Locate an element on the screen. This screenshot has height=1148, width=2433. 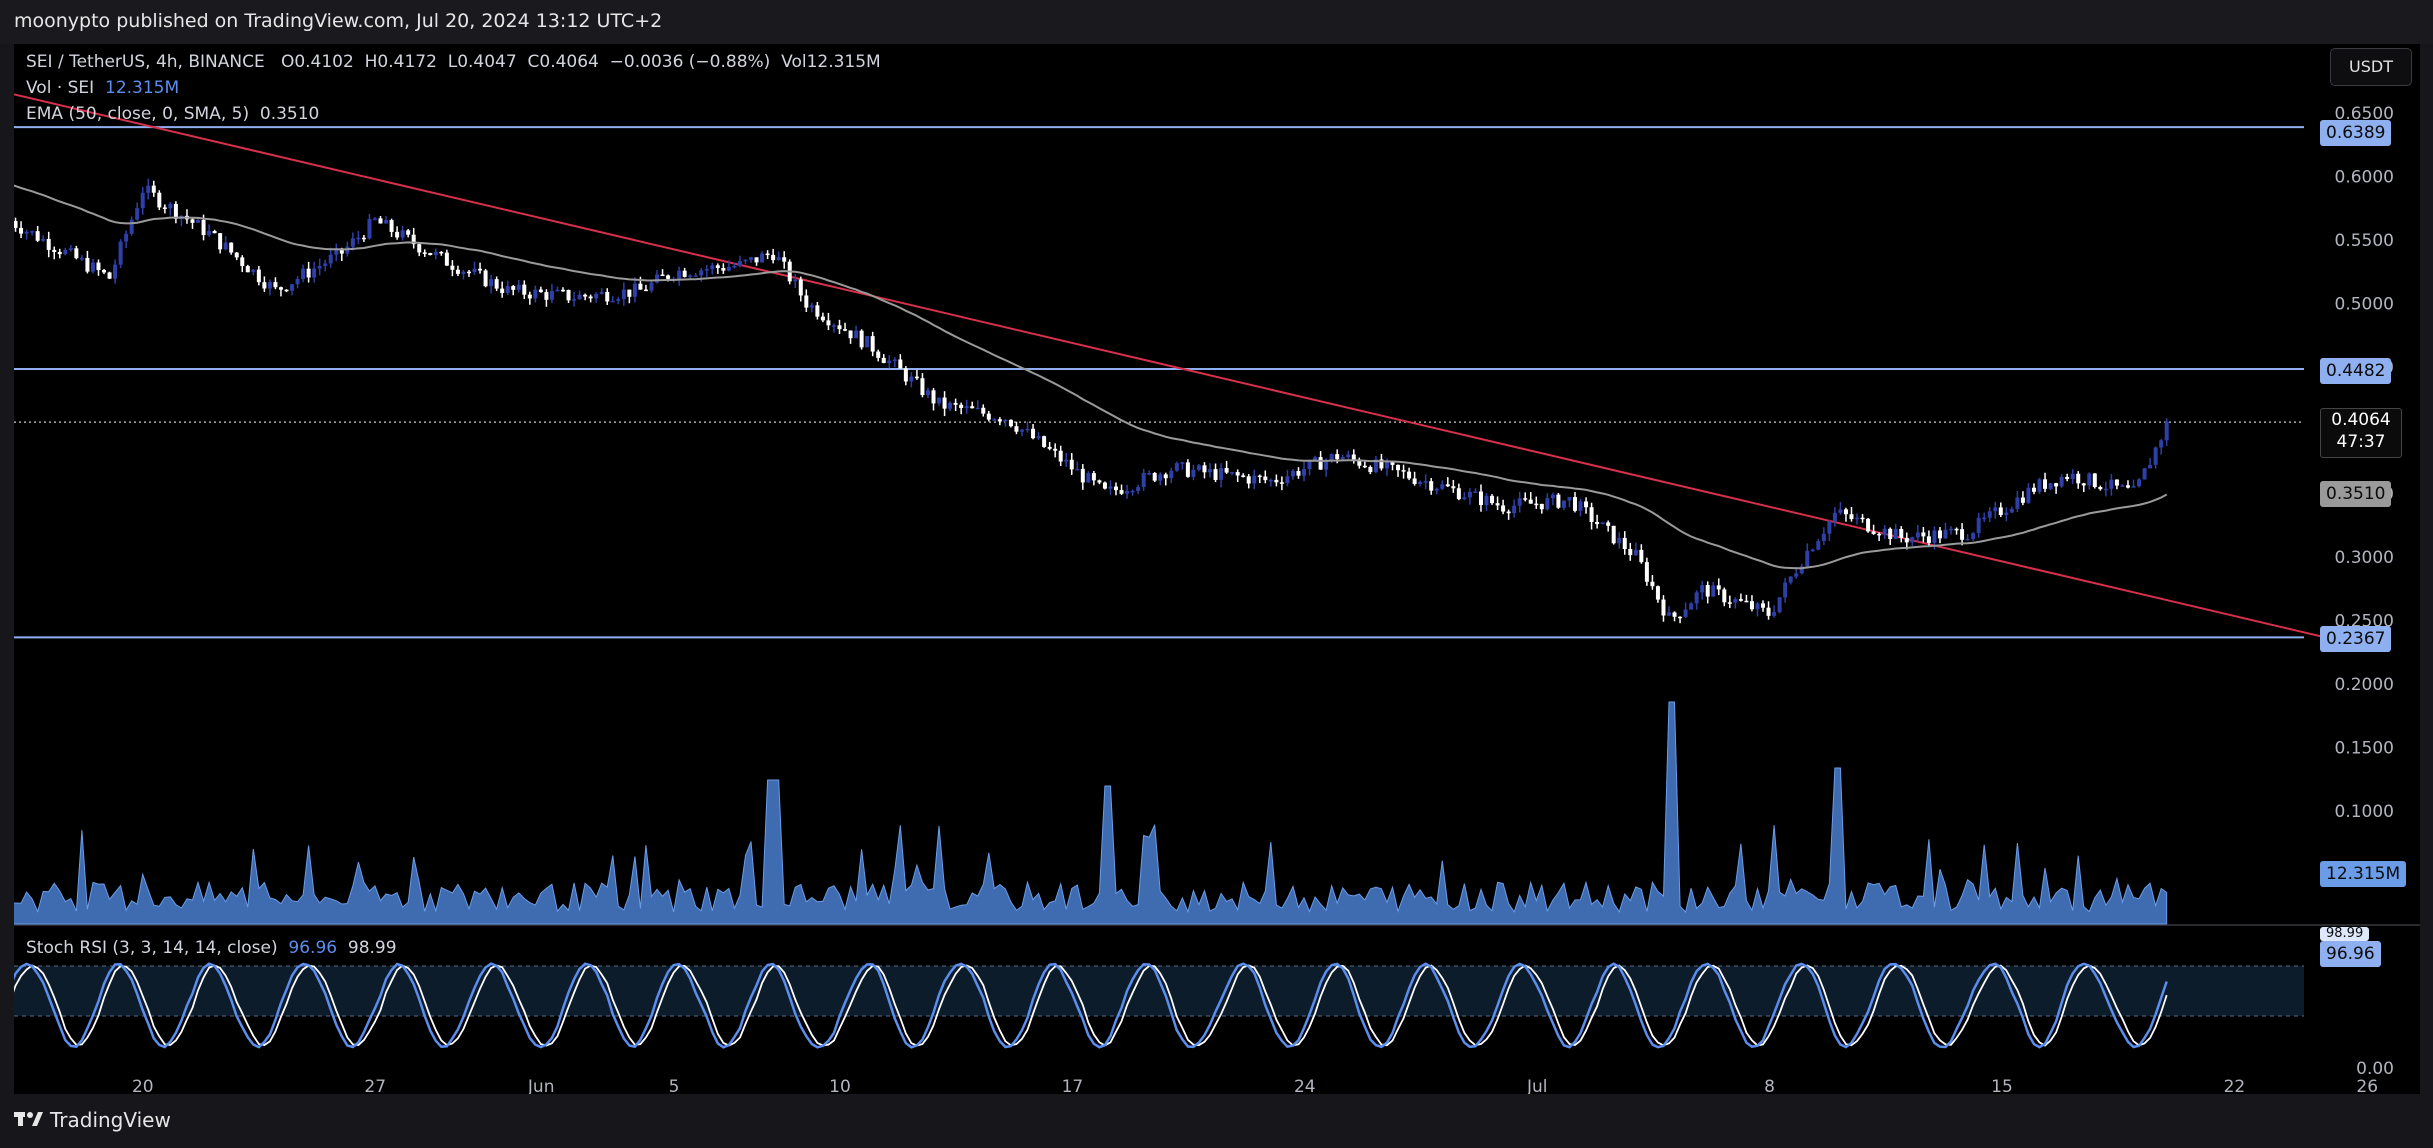
close-value: 0.4064 is located at coordinates (569, 62).